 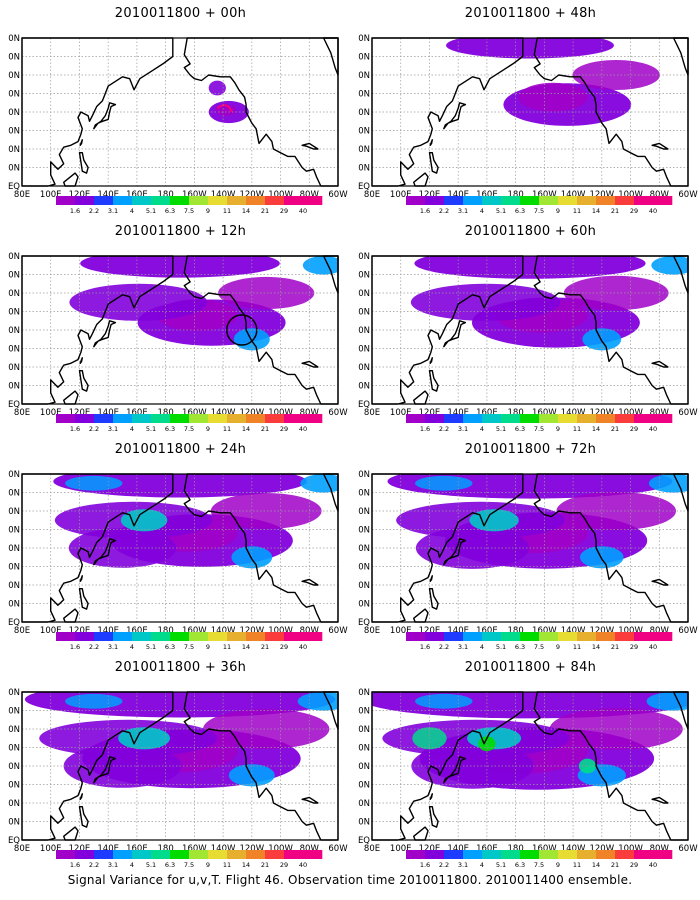 I want to click on x-tick-label: 60W, so click(x=338, y=413).